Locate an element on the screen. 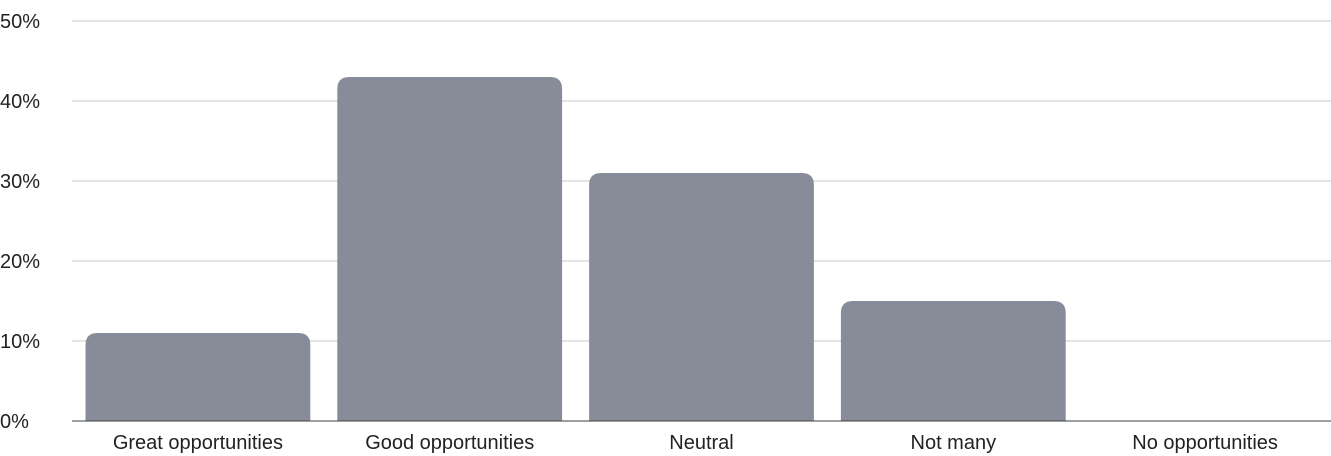 This screenshot has height=456, width=1331. x-category-label: No opportunities is located at coordinates (1205, 443).